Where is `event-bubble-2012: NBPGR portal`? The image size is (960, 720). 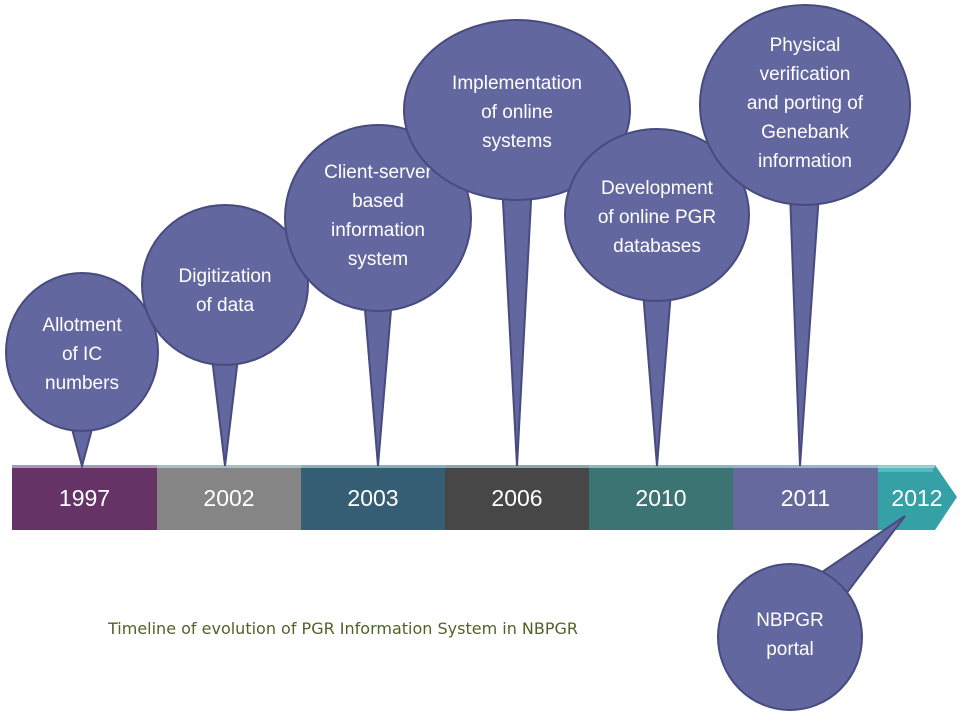 event-bubble-2012: NBPGR portal is located at coordinates (811, 613).